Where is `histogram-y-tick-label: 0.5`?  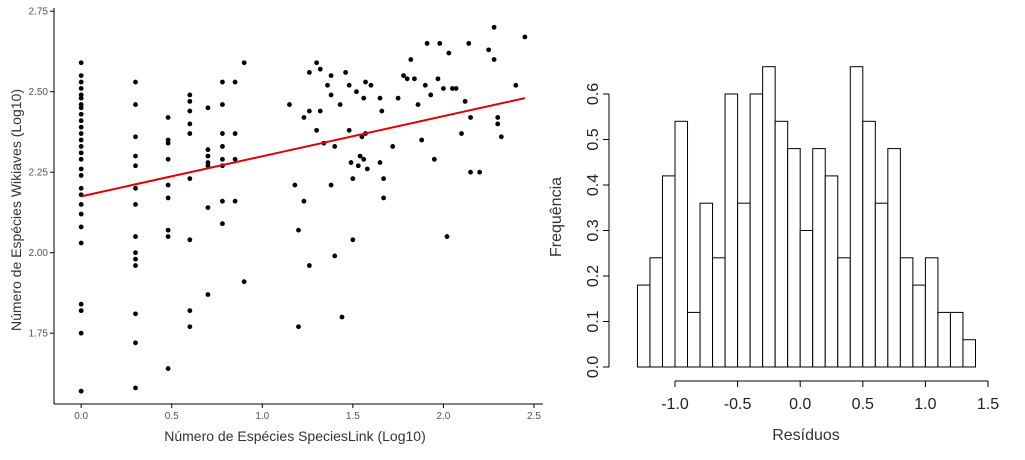
histogram-y-tick-label: 0.5 is located at coordinates (593, 139).